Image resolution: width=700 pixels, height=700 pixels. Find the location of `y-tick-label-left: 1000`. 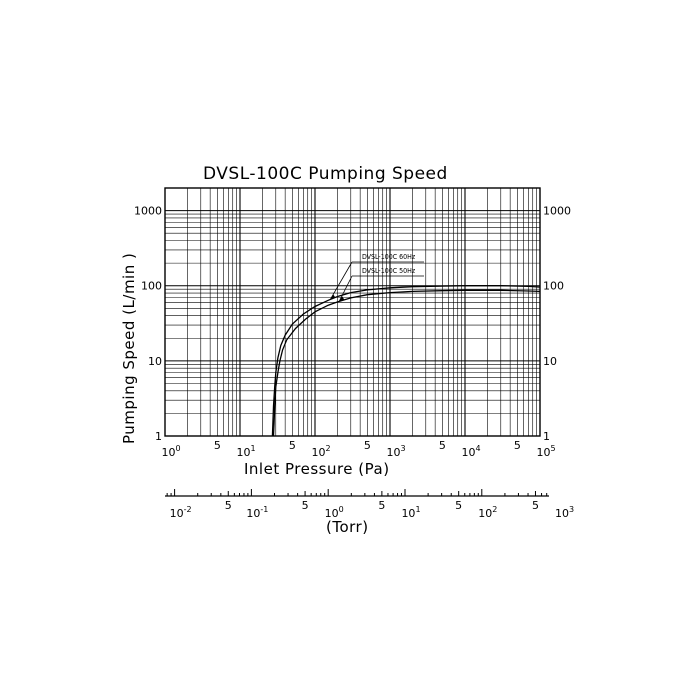

y-tick-label-left: 1000 is located at coordinates (148, 211).